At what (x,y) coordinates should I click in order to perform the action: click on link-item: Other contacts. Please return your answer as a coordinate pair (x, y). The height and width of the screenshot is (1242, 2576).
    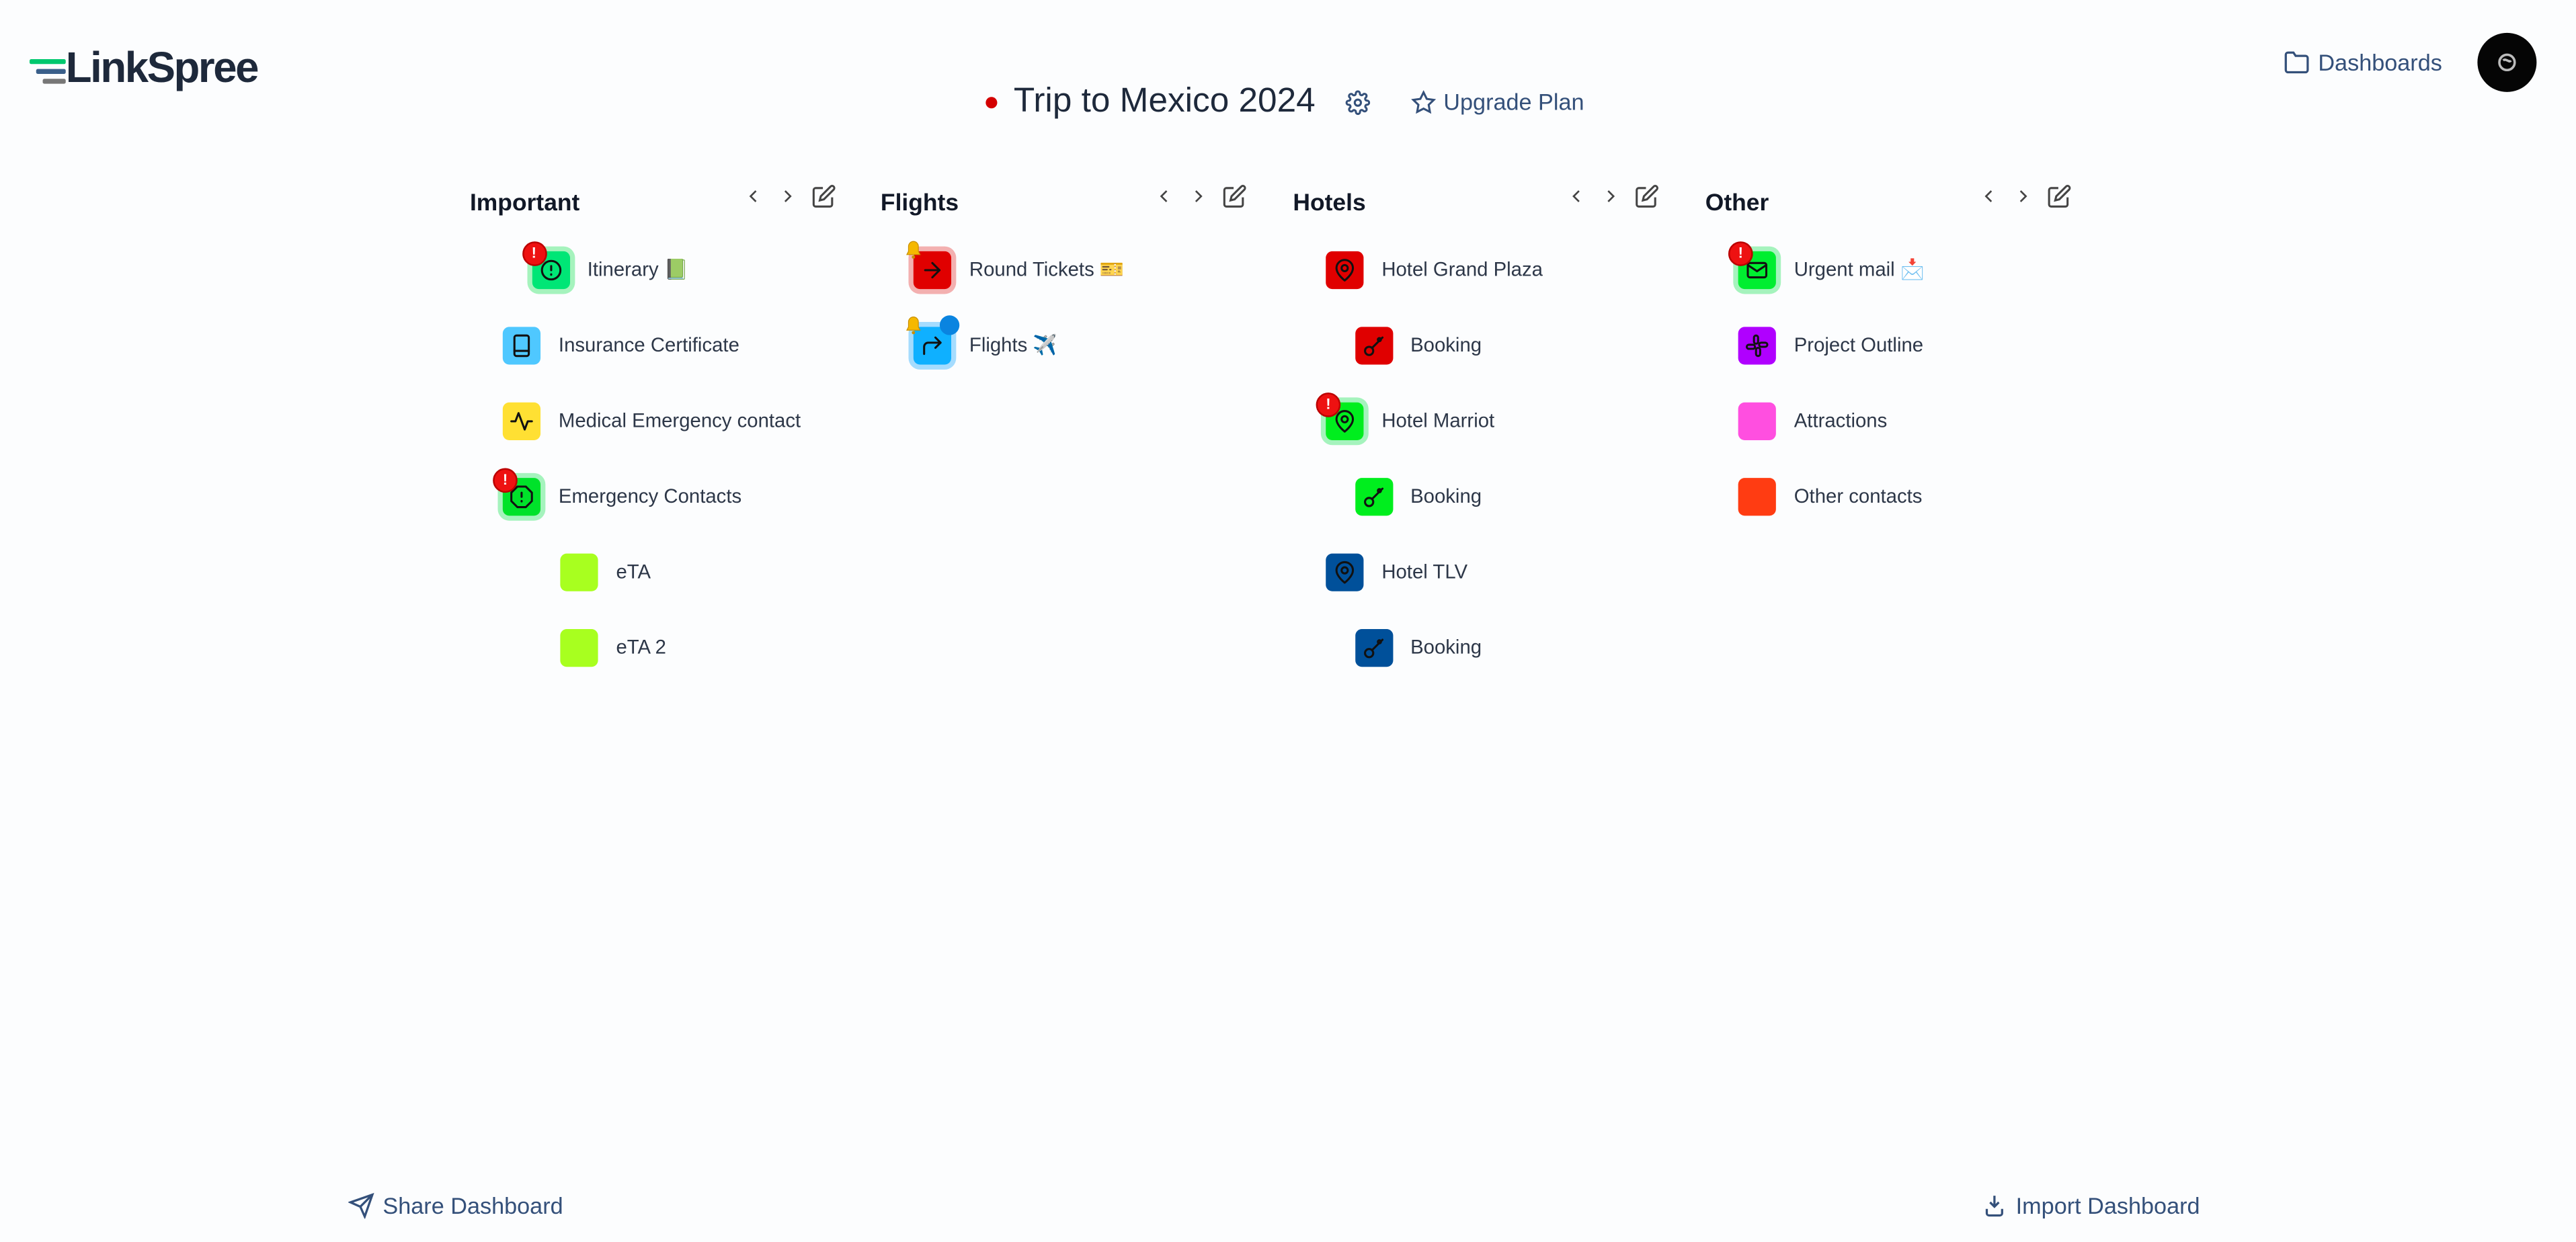
    Looking at the image, I should click on (1830, 496).